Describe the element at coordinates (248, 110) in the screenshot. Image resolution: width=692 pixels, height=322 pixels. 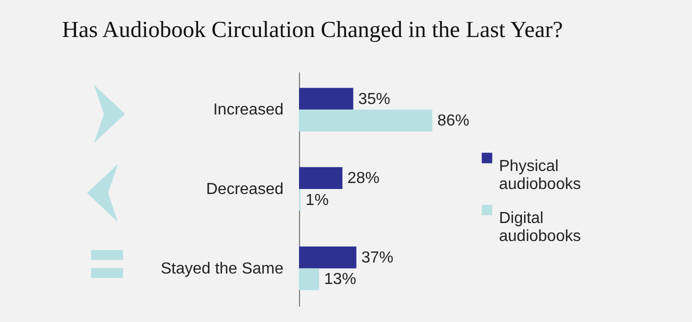
I see `y-tick-label: Increased` at that location.